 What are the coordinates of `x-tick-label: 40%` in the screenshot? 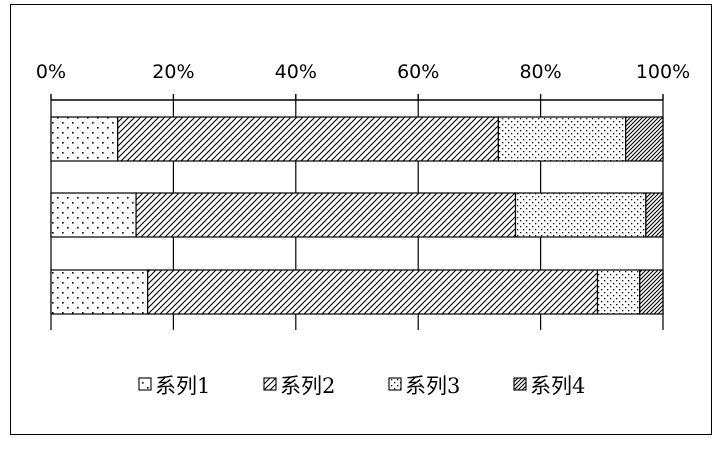 It's located at (296, 72).